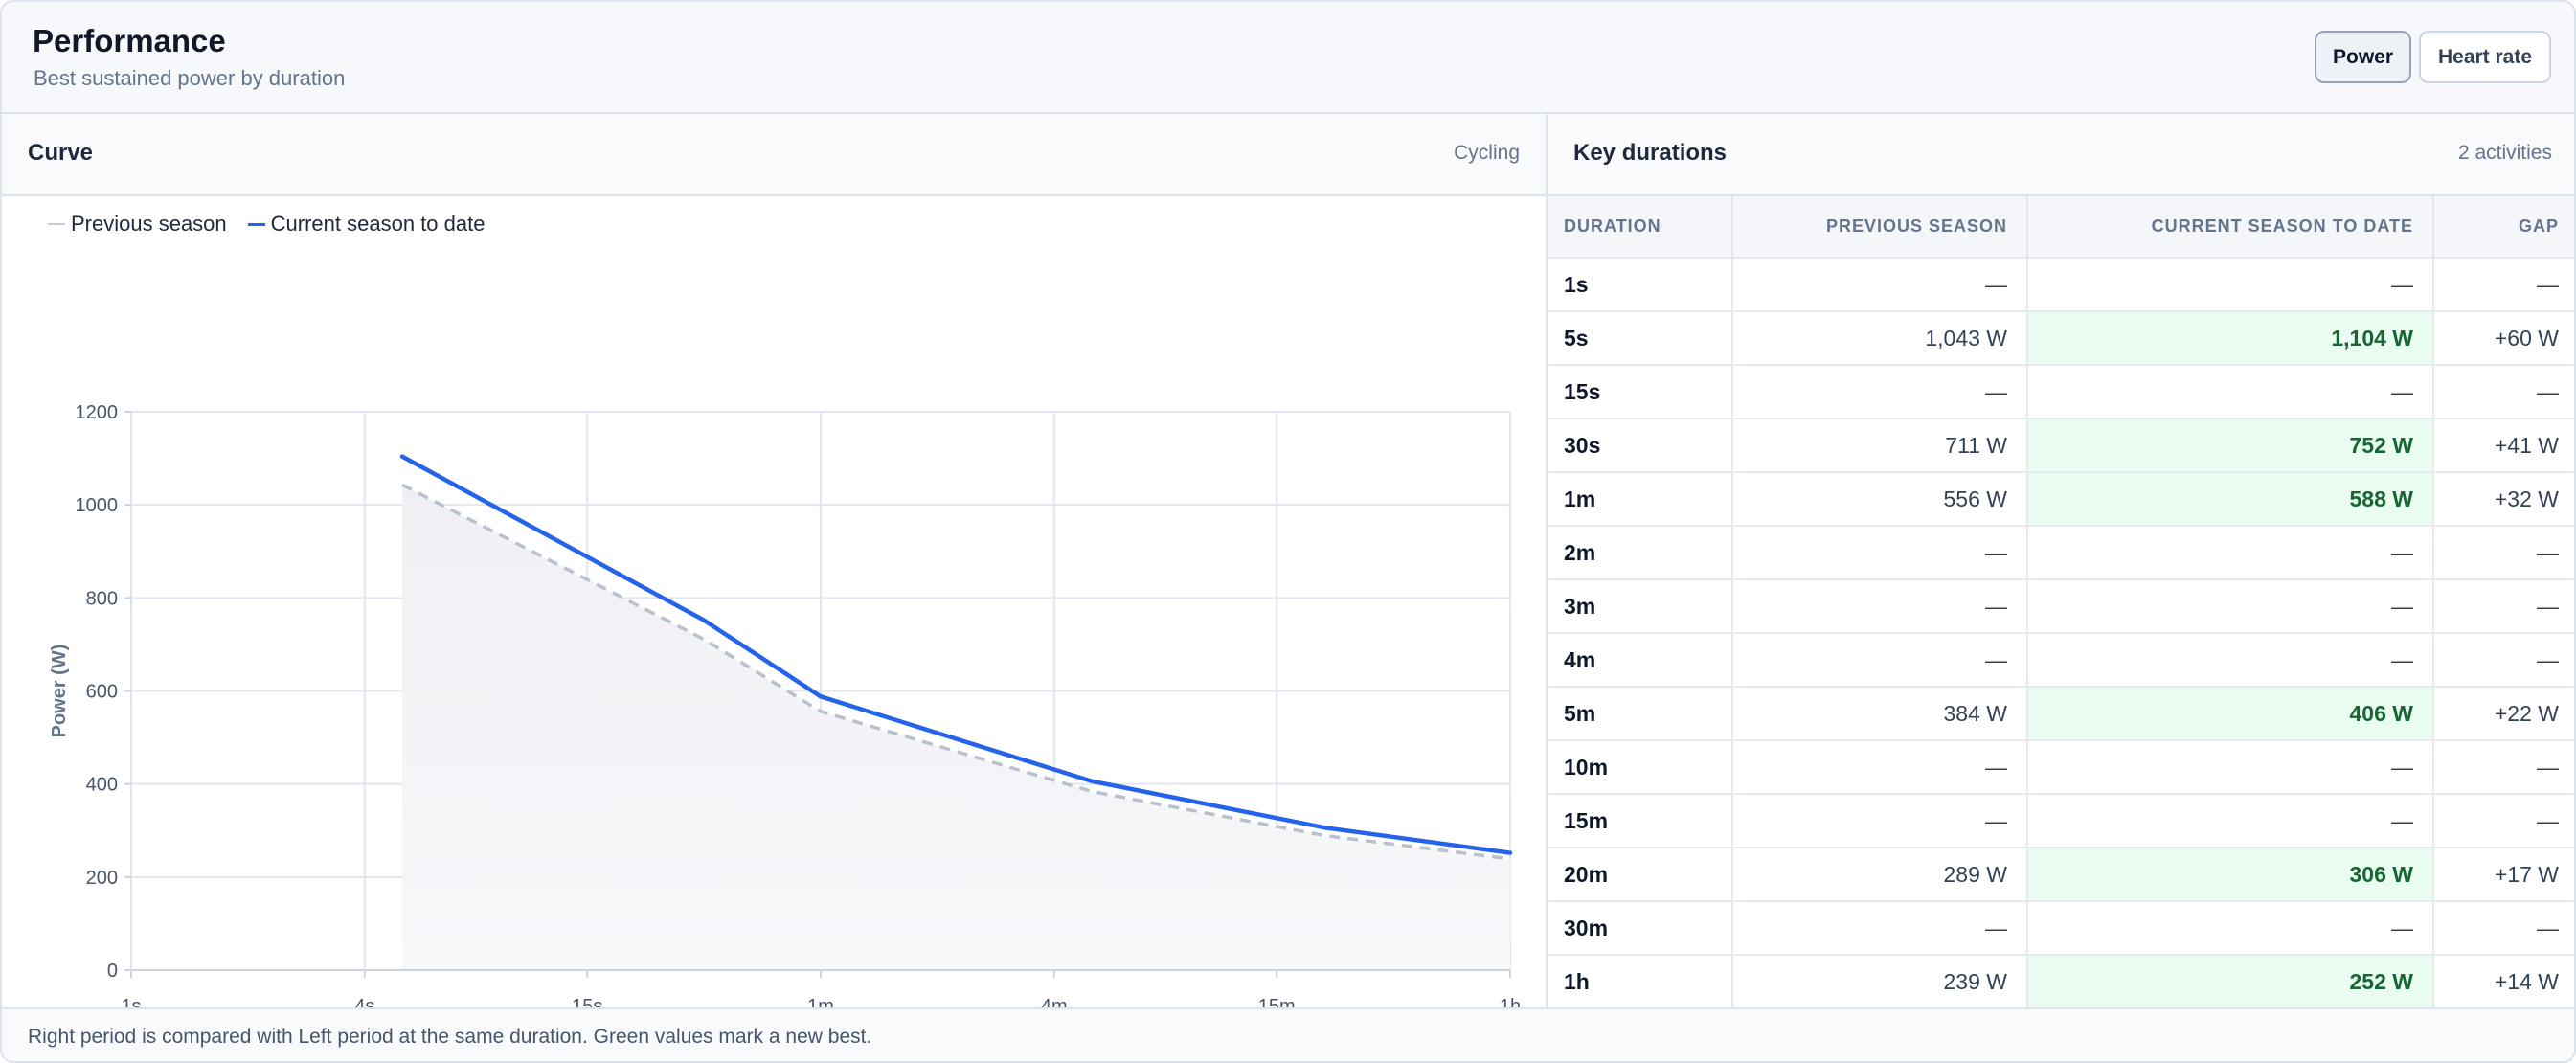  What do you see at coordinates (2503, 227) in the screenshot?
I see `column-header-gap: Gap` at bounding box center [2503, 227].